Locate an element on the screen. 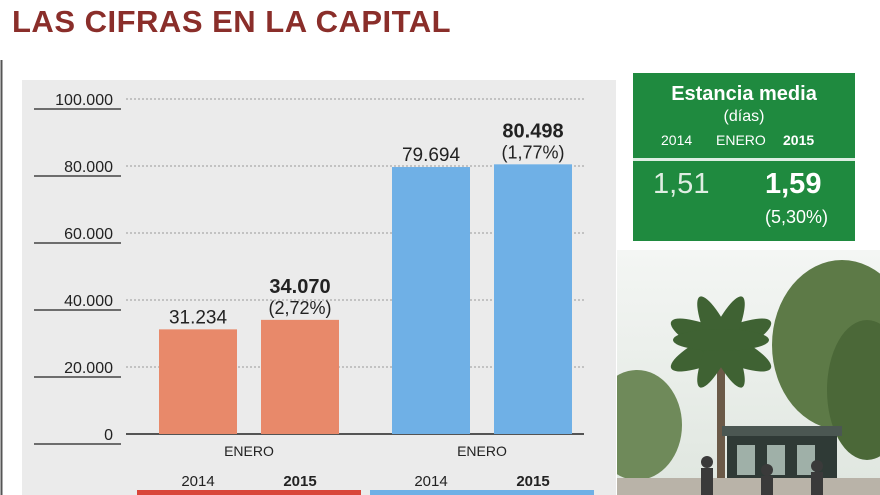 Image resolution: width=880 pixels, height=495 pixels. average-stay-unit: (días) is located at coordinates (744, 116).